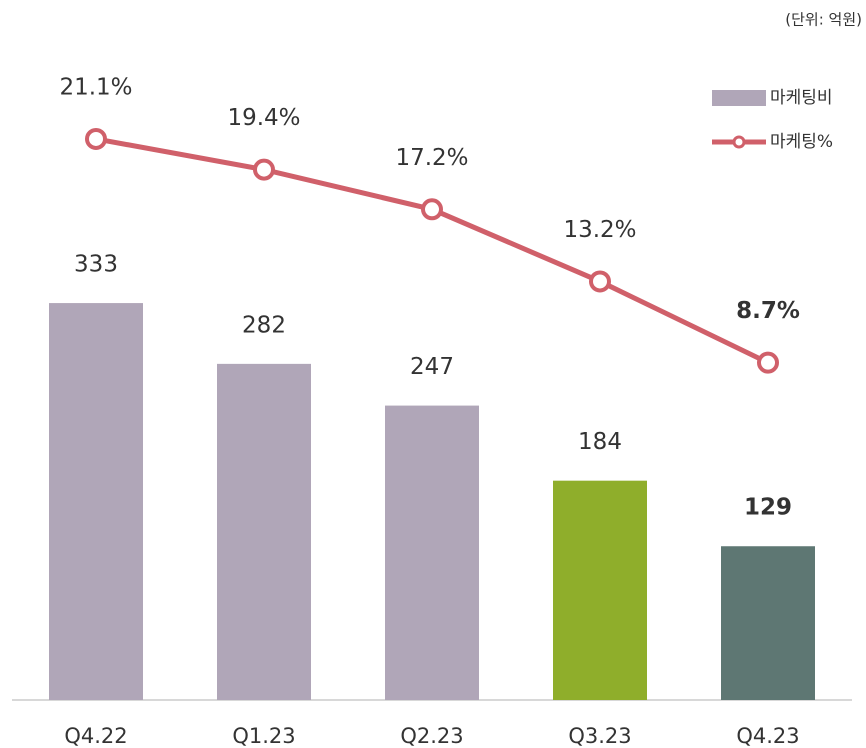 The height and width of the screenshot is (748, 866). I want to click on legend-swatch-marker, so click(739, 142).